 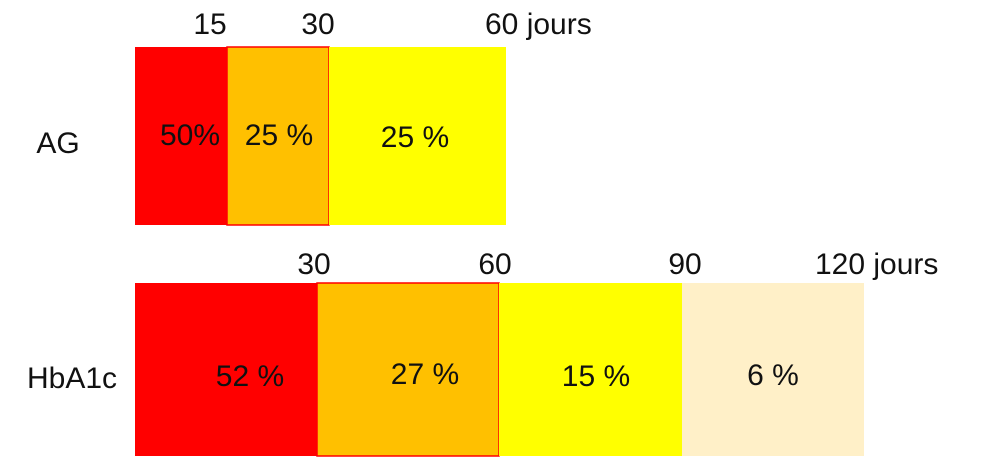 What do you see at coordinates (494, 264) in the screenshot?
I see `tick-label: 60` at bounding box center [494, 264].